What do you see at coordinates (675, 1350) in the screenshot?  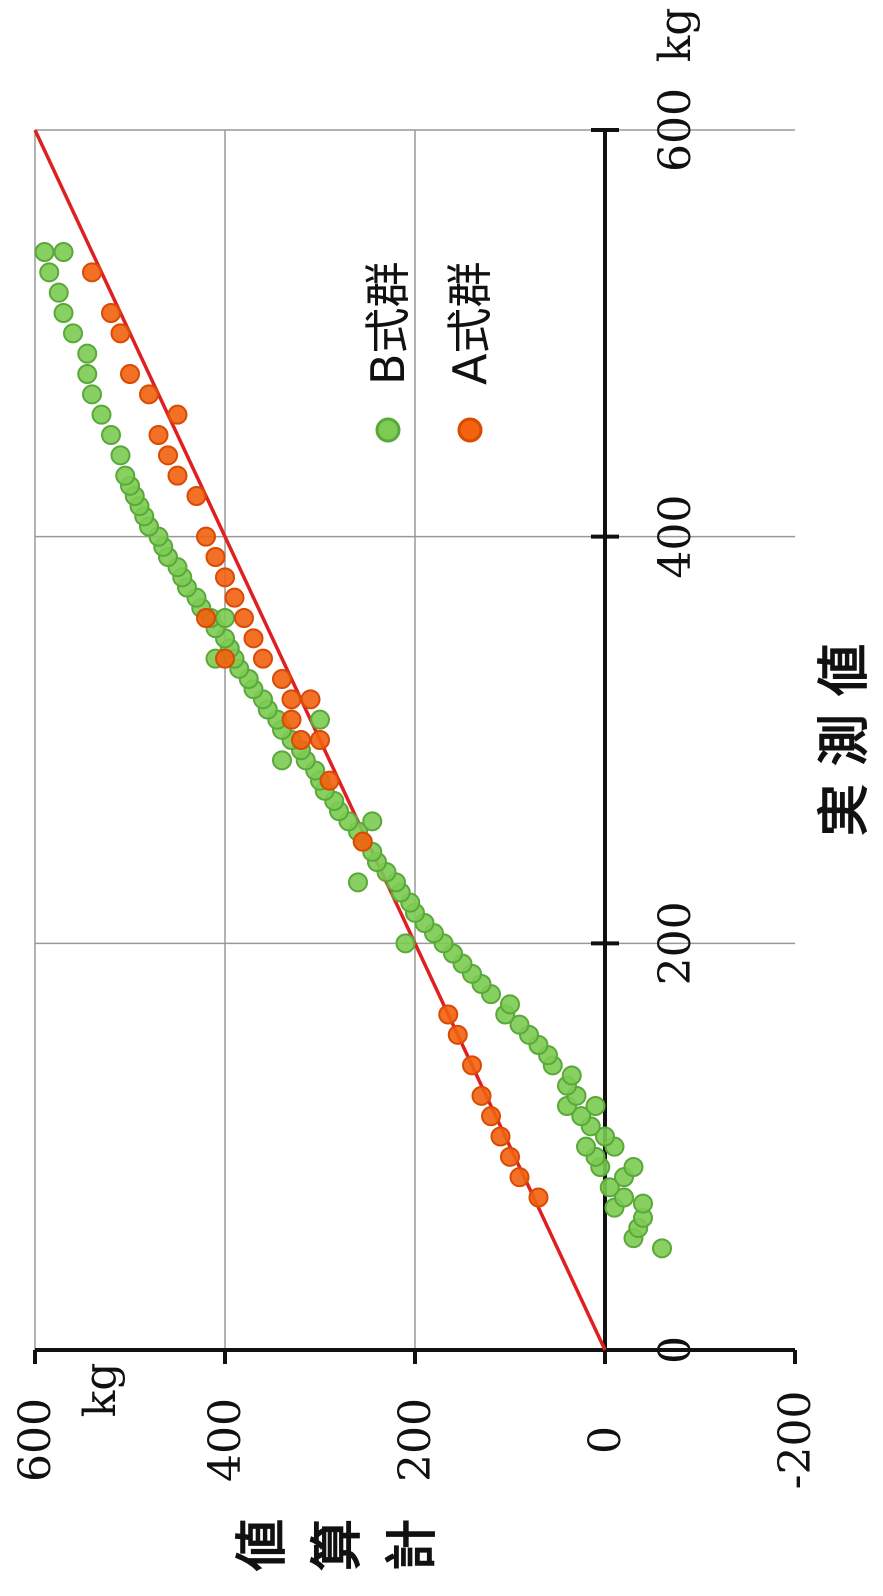 I see `x-tick-label: 0` at bounding box center [675, 1350].